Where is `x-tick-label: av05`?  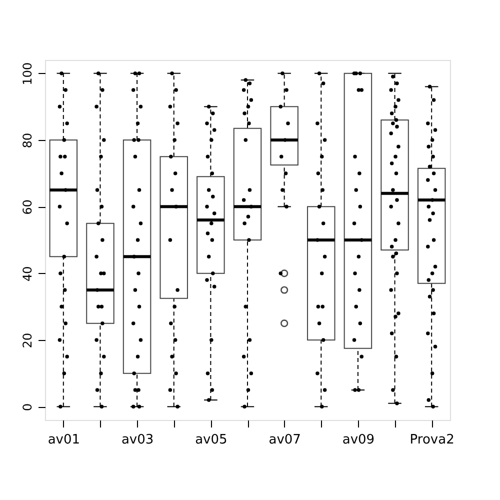 x-tick-label: av05 is located at coordinates (211, 440).